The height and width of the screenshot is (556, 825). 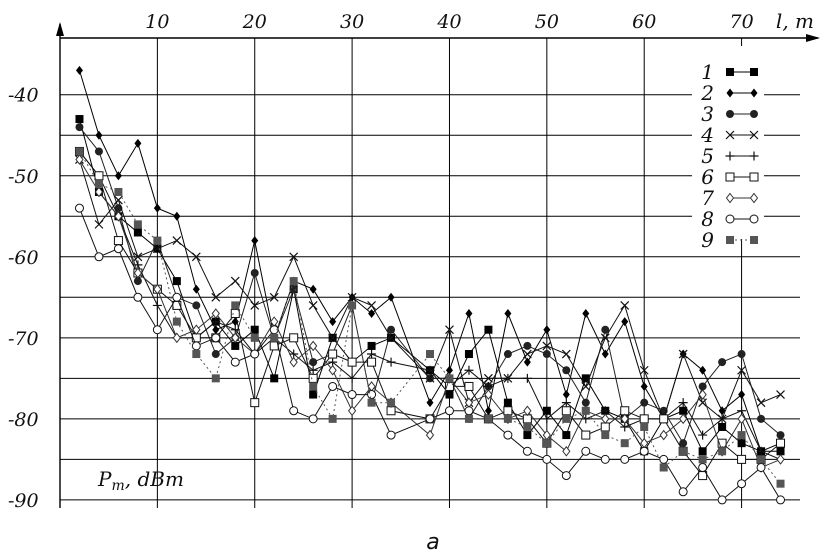 What do you see at coordinates (157, 22) in the screenshot?
I see `x-tick-label: 10` at bounding box center [157, 22].